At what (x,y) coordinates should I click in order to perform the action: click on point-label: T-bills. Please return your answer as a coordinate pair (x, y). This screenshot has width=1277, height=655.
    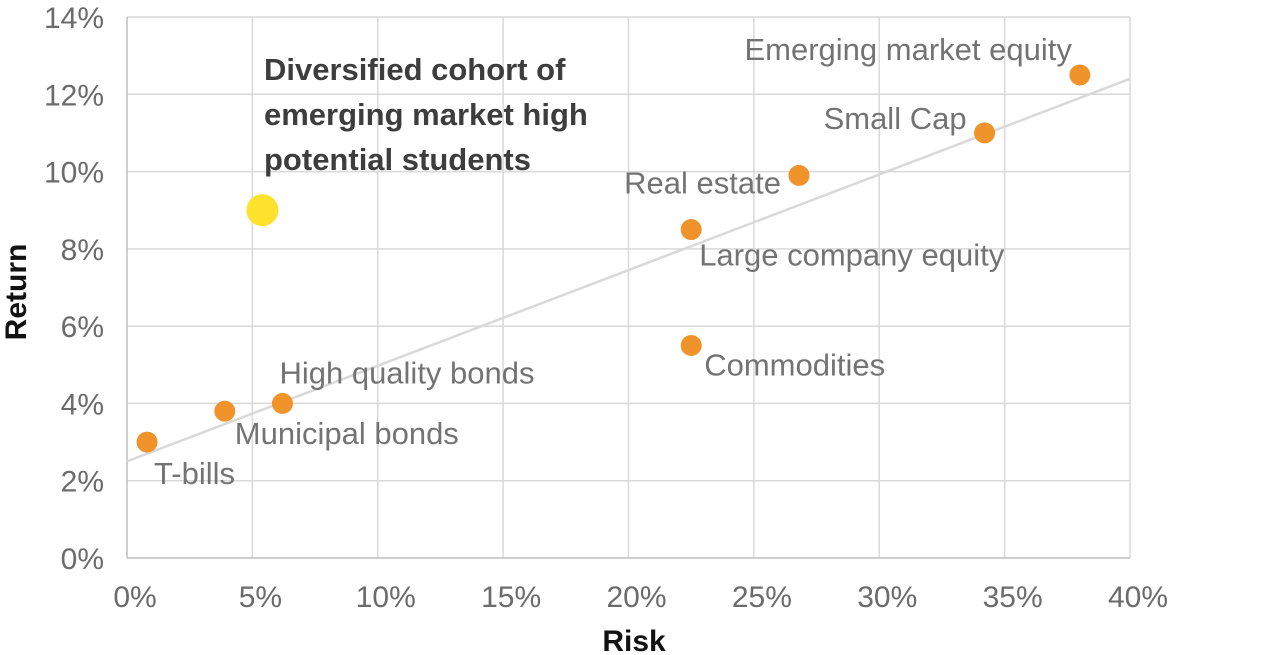
    Looking at the image, I should click on (194, 473).